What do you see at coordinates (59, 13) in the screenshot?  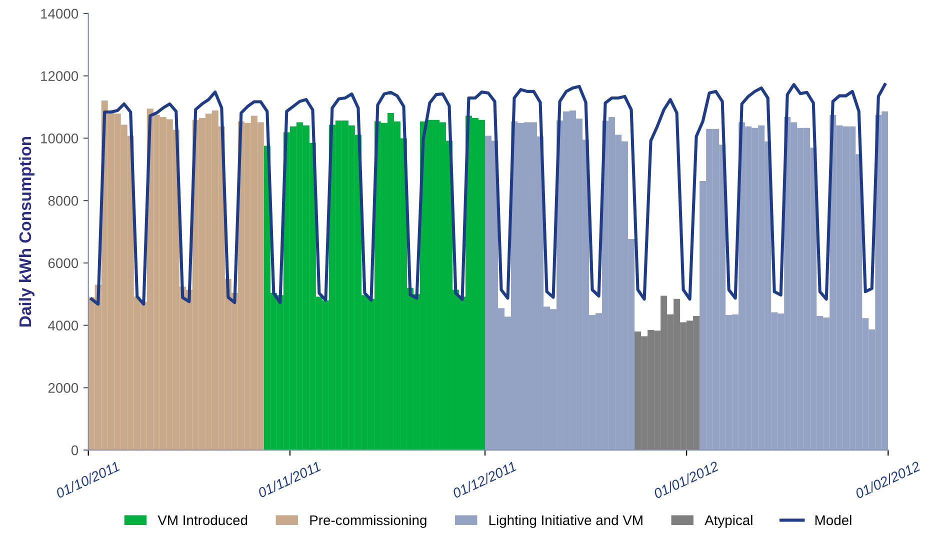 I see `y-tick-label: 14000` at bounding box center [59, 13].